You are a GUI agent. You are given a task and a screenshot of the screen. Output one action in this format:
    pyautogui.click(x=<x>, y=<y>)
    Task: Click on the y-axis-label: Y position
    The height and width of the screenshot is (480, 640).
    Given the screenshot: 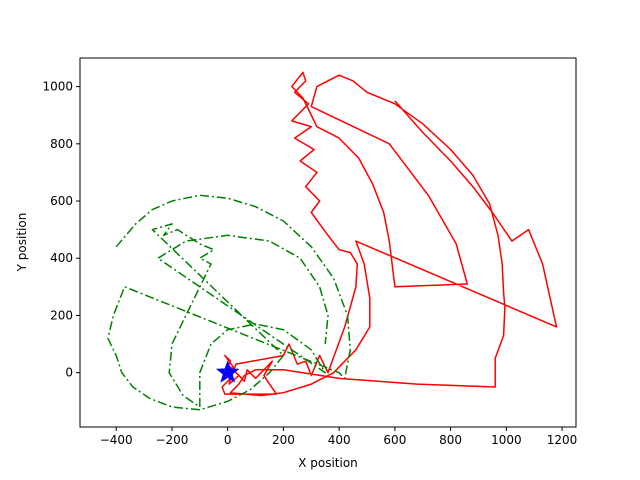 What is the action you would take?
    pyautogui.click(x=22, y=243)
    